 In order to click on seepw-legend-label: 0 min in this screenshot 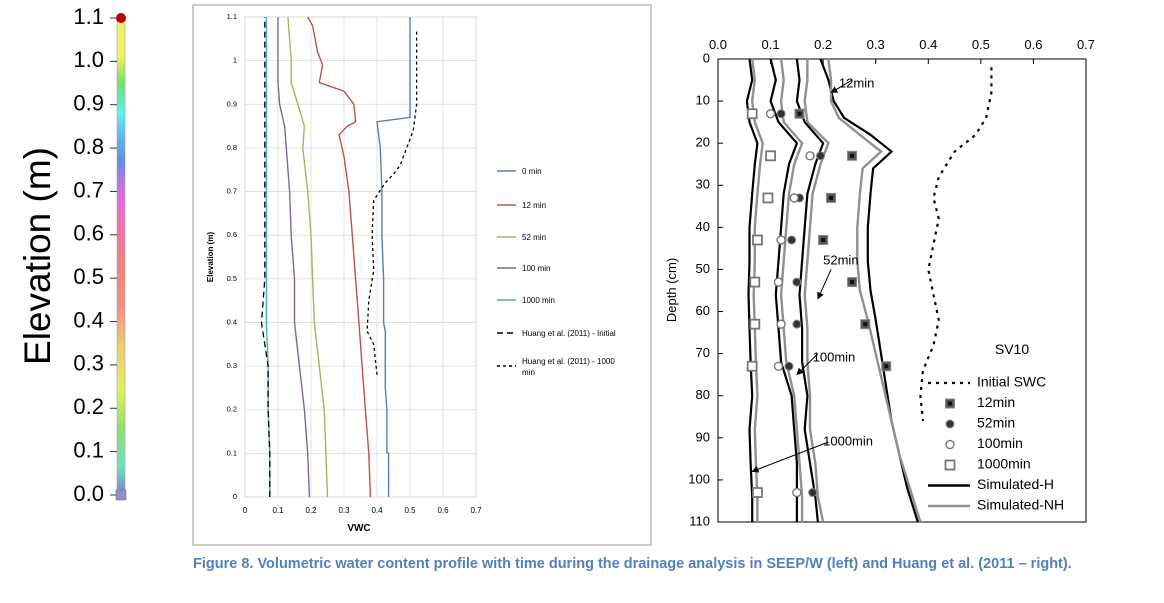, I will do `click(532, 171)`.